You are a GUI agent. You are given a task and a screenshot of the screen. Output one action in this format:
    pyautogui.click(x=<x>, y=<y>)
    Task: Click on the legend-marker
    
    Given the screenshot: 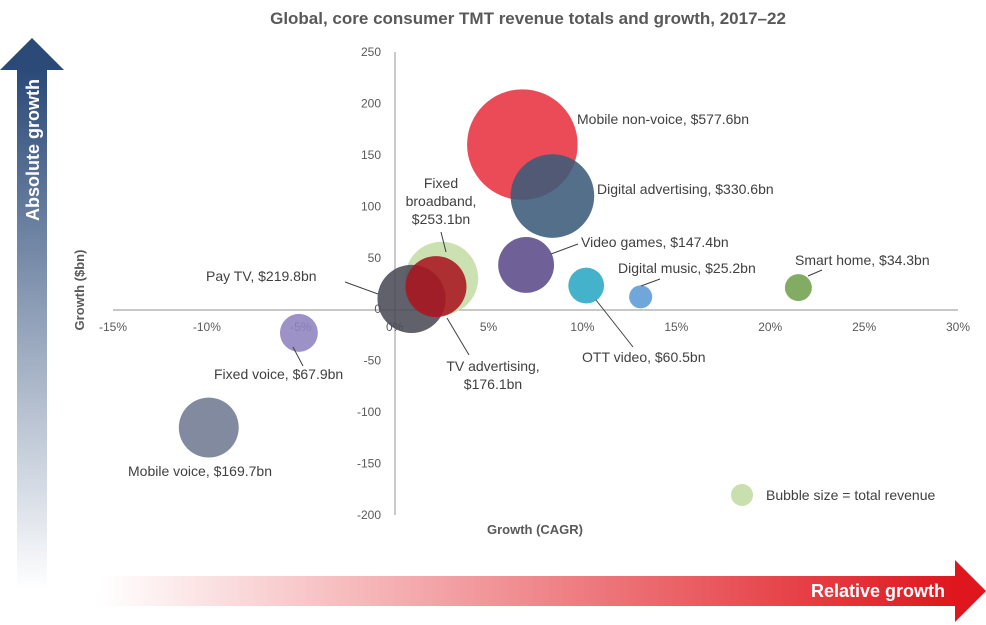 What is the action you would take?
    pyautogui.click(x=742, y=495)
    